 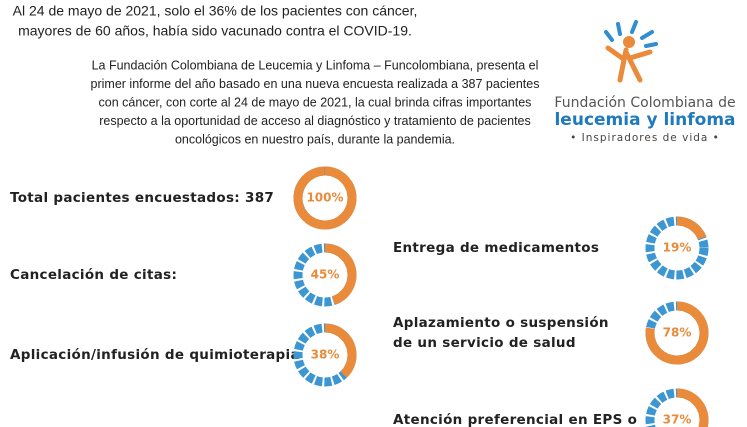 I want to click on ring-label: 38%, so click(x=325, y=355).